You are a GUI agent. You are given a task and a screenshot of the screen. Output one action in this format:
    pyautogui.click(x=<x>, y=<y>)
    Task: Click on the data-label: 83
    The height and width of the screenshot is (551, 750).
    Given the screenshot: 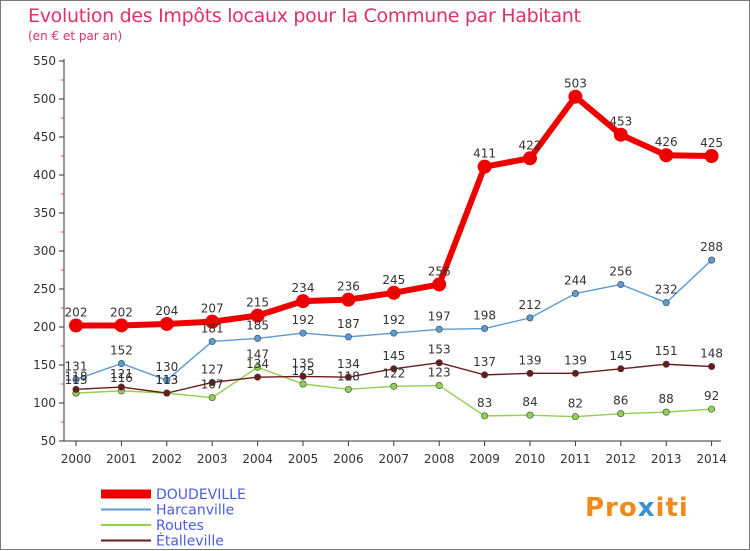 What is the action you would take?
    pyautogui.click(x=484, y=403)
    